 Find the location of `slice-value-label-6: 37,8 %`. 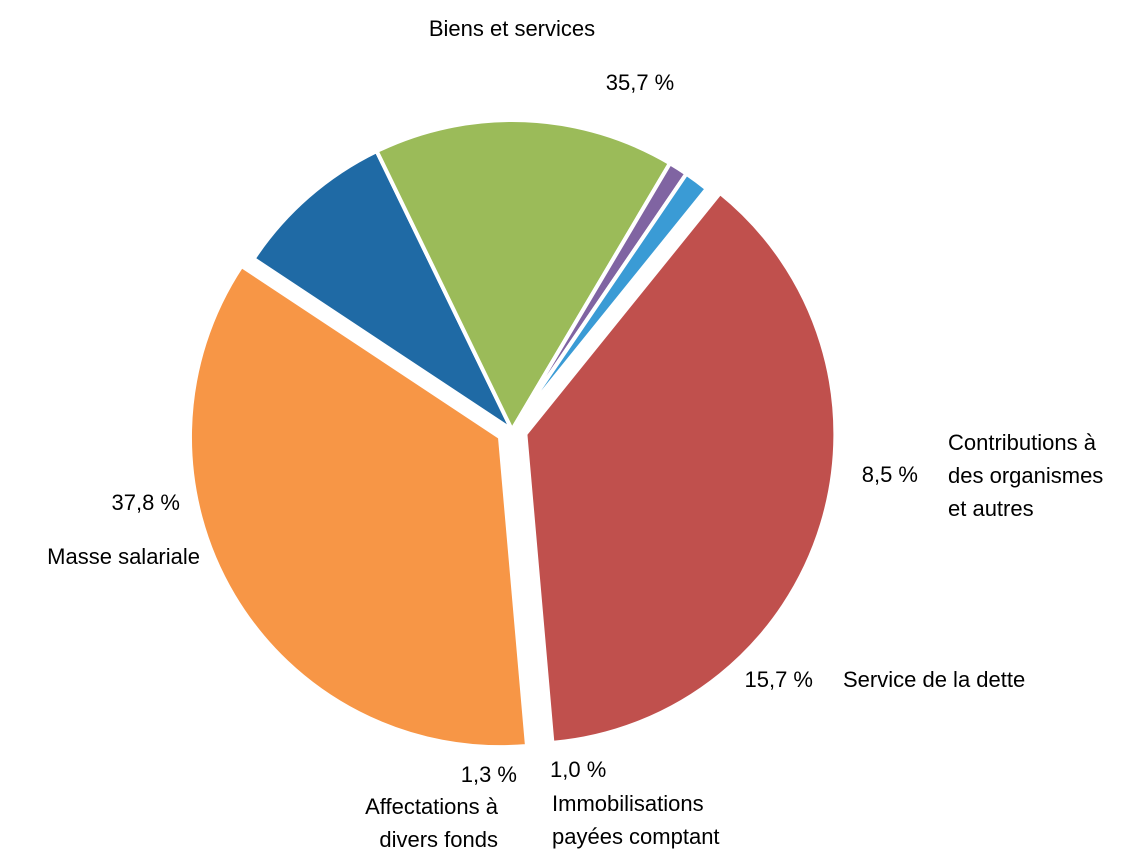

slice-value-label-6: 37,8 % is located at coordinates (146, 502).